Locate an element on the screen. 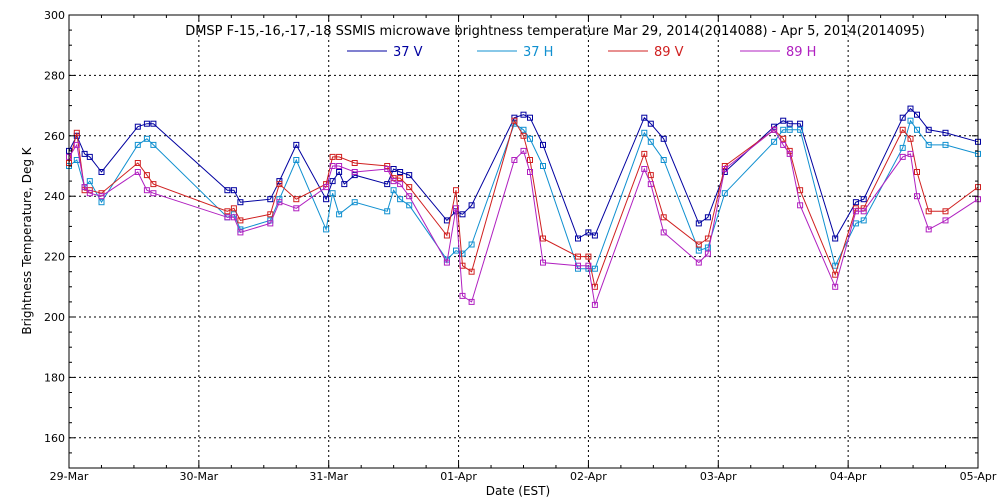 This screenshot has width=1000, height=500. y-tick-label: 300 is located at coordinates (54, 15).